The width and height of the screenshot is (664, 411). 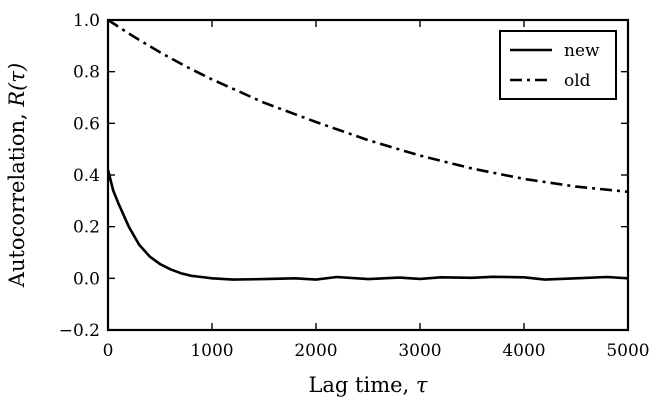 I want to click on x-tick-label: 5000, so click(x=627, y=351).